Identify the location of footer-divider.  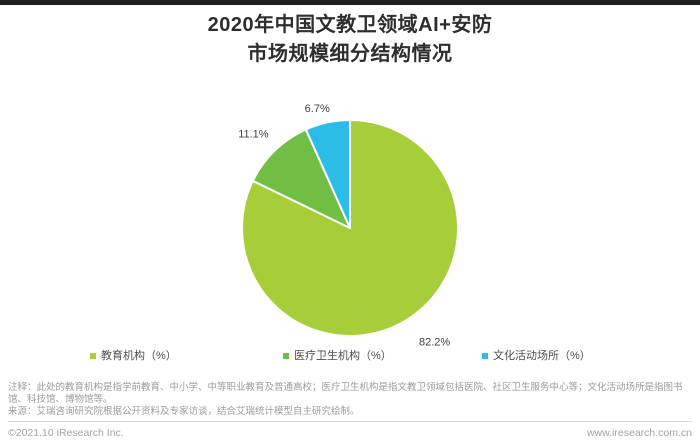
(350, 421).